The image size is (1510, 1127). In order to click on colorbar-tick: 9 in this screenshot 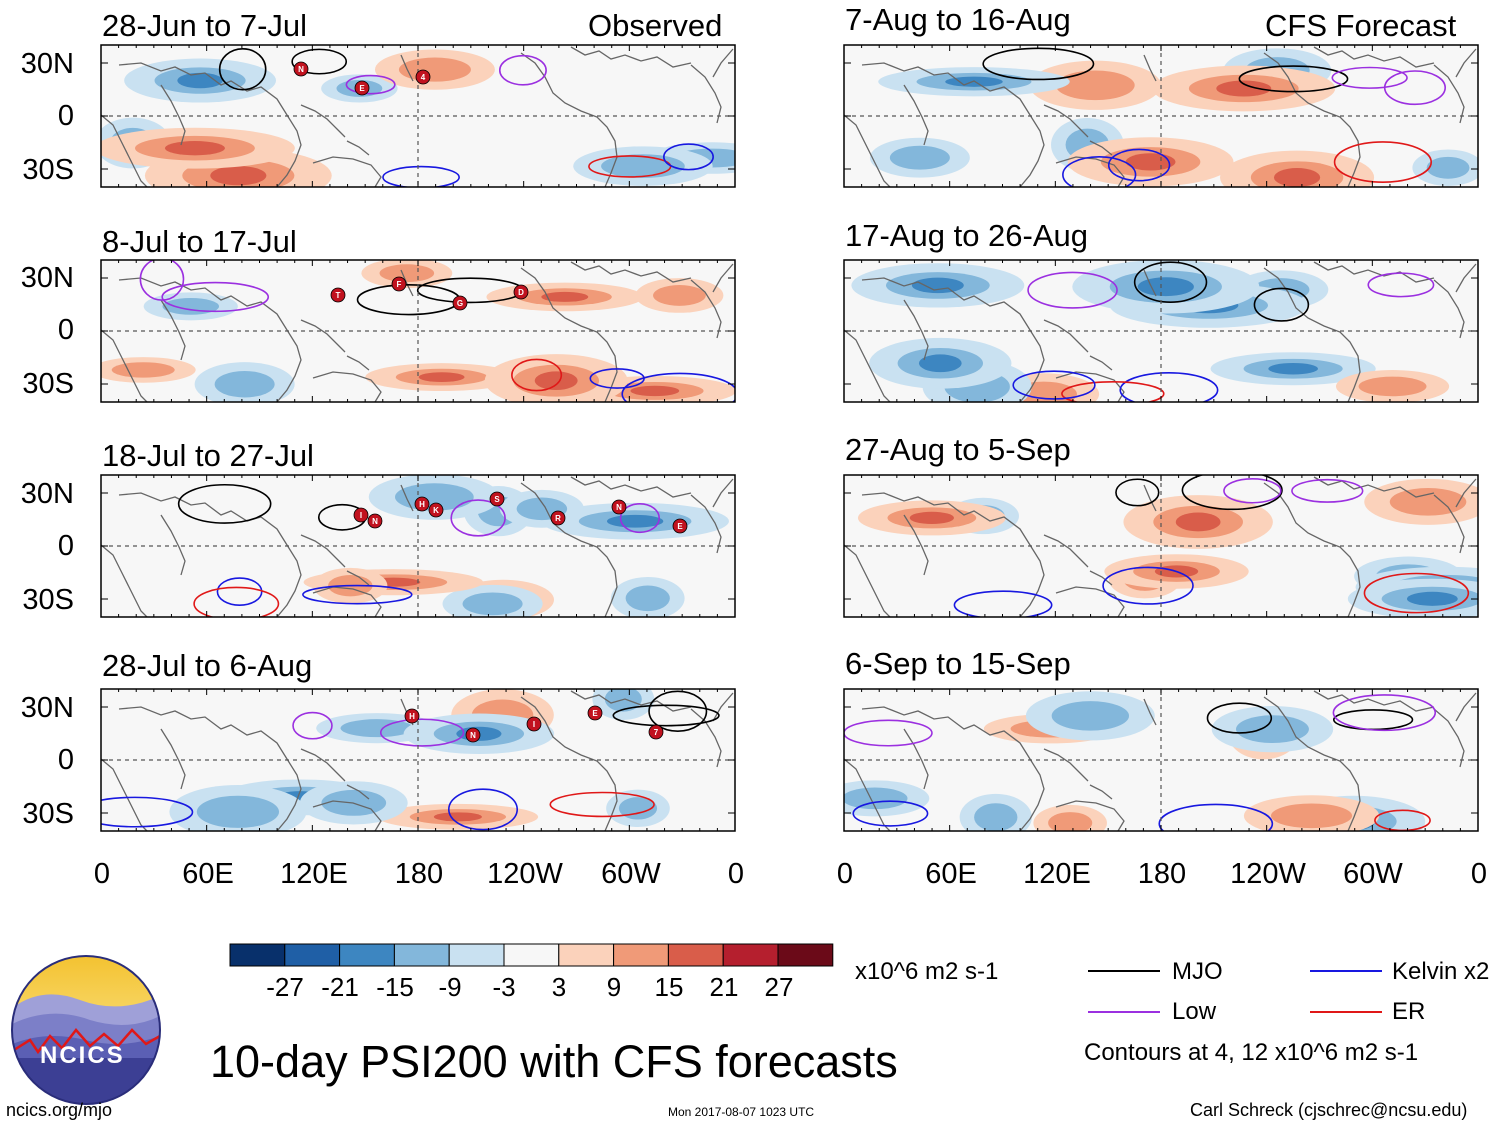, I will do `click(614, 987)`.